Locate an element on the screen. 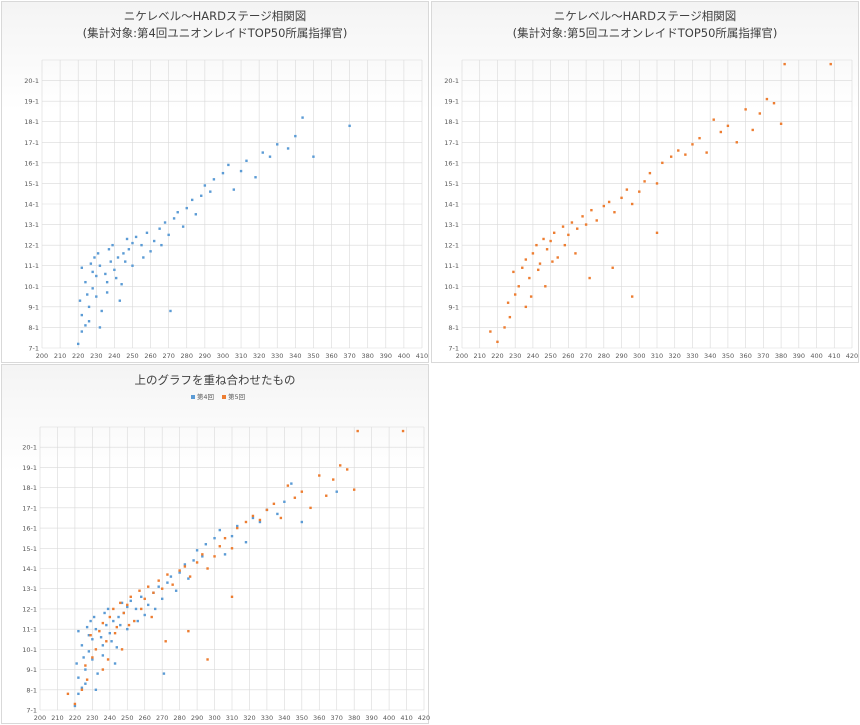  y-tick-label: 11-1 is located at coordinates (451, 266).